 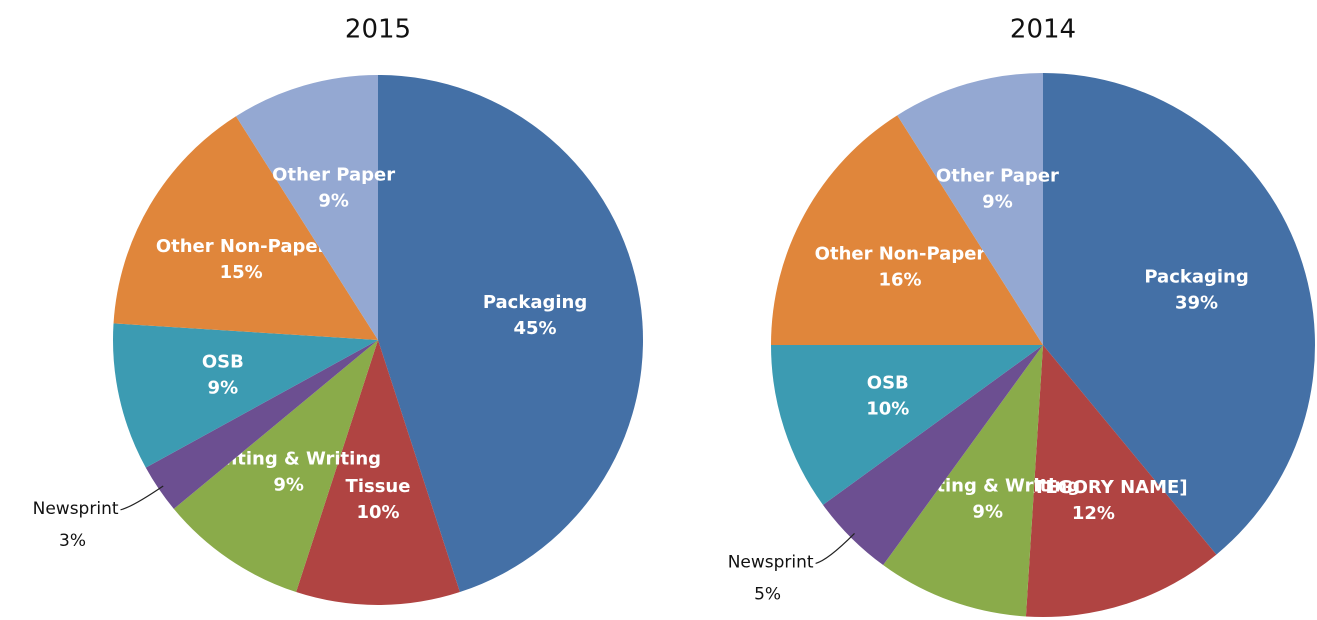 I want to click on data-label-value: 5%, so click(x=767, y=594).